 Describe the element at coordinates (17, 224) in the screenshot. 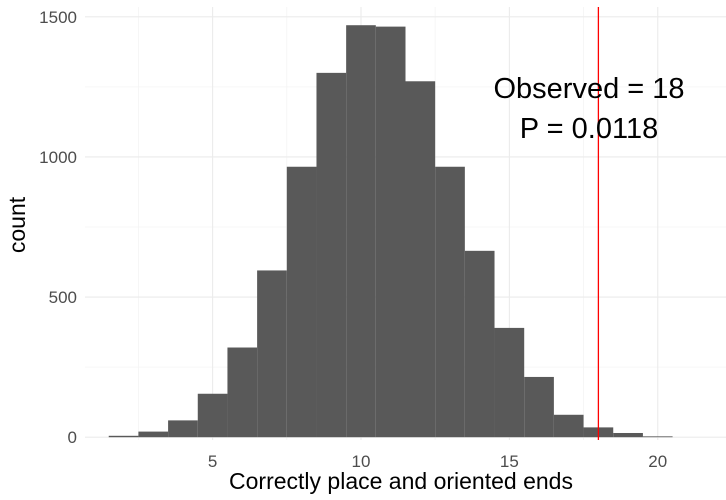

I see `y-axis-title: count` at that location.